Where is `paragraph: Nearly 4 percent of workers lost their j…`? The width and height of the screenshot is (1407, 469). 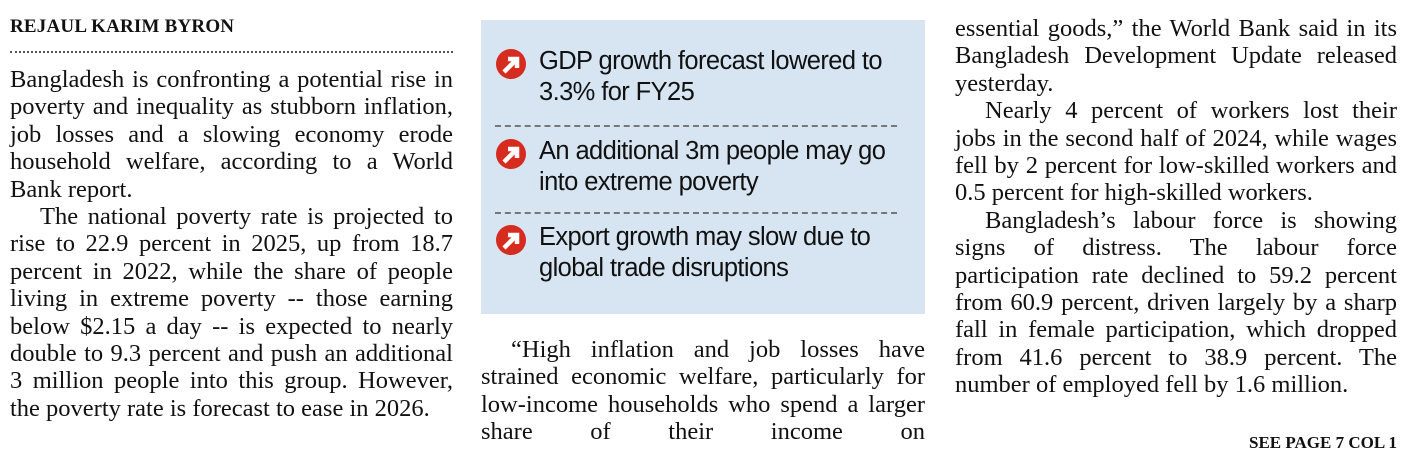
paragraph: Nearly 4 percent of workers lost their j… is located at coordinates (1176, 152).